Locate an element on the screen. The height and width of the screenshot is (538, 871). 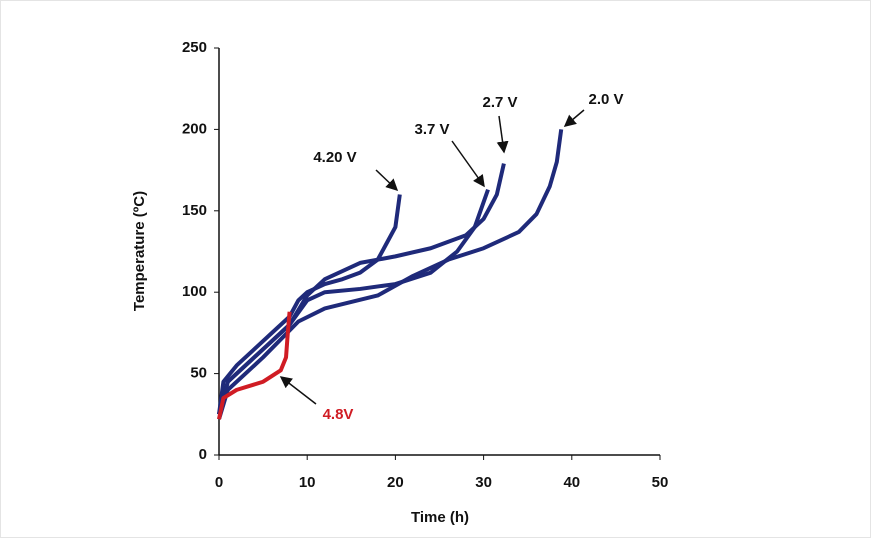
x-tick-label: 0 is located at coordinates (219, 482).